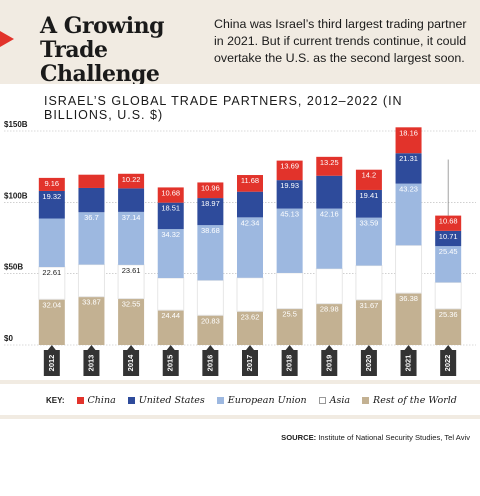 The image size is (480, 496). What do you see at coordinates (289, 185) in the screenshot?
I see `data-label: 19.93` at bounding box center [289, 185].